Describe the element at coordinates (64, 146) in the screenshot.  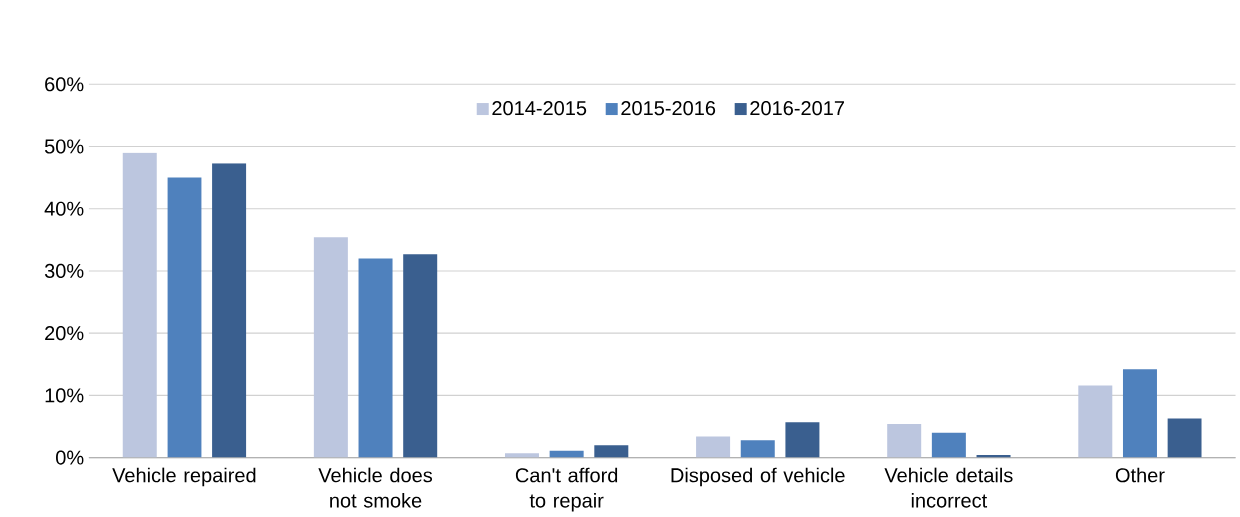
I see `y-tick-label: 50%` at that location.